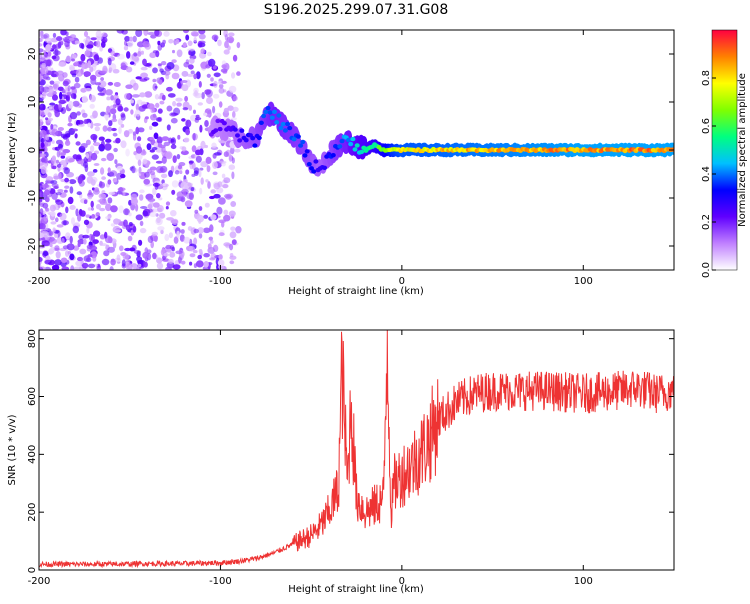  What do you see at coordinates (402, 281) in the screenshot?
I see `x-tick-label: 0` at bounding box center [402, 281].